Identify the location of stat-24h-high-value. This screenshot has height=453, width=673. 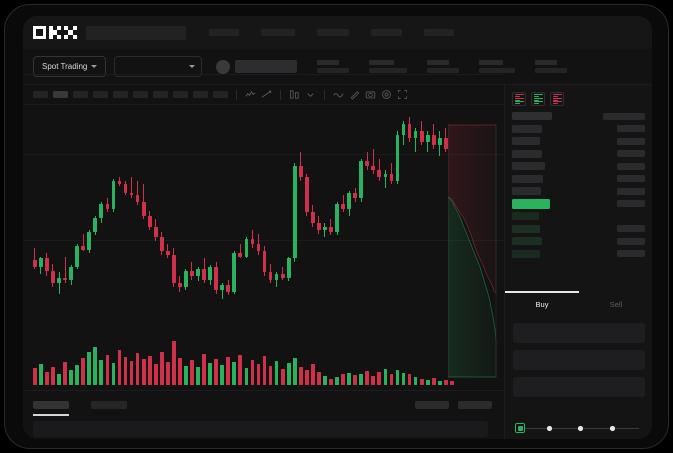
(443, 70).